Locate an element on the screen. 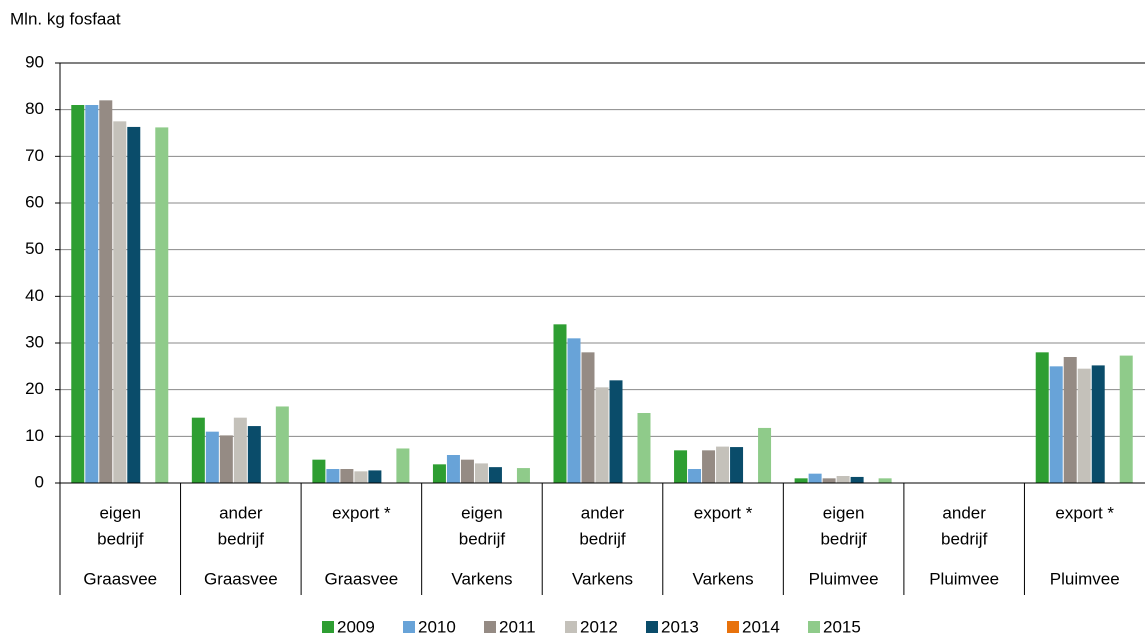  y-tick-label: 90 is located at coordinates (34, 61).